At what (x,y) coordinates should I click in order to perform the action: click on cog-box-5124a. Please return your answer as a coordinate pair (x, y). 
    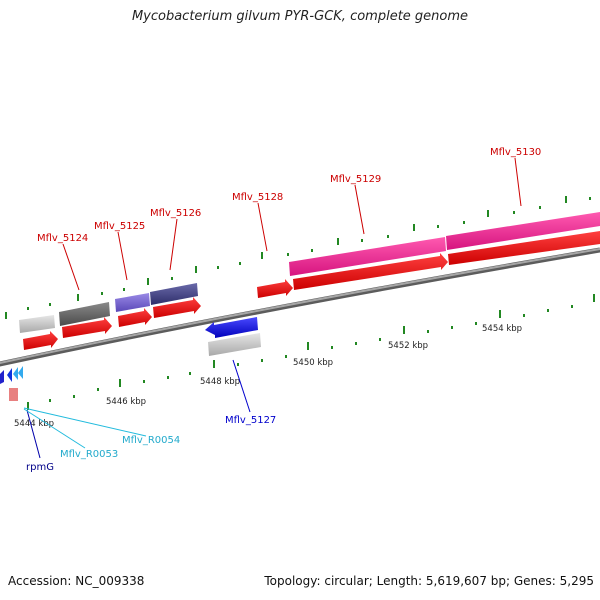
    Looking at the image, I should click on (37, 324).